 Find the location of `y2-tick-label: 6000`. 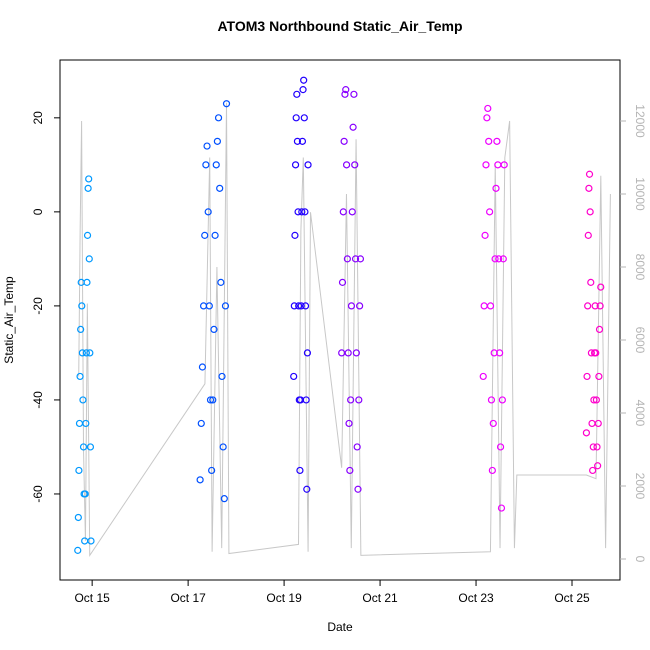

y2-tick-label: 6000 is located at coordinates (640, 340).